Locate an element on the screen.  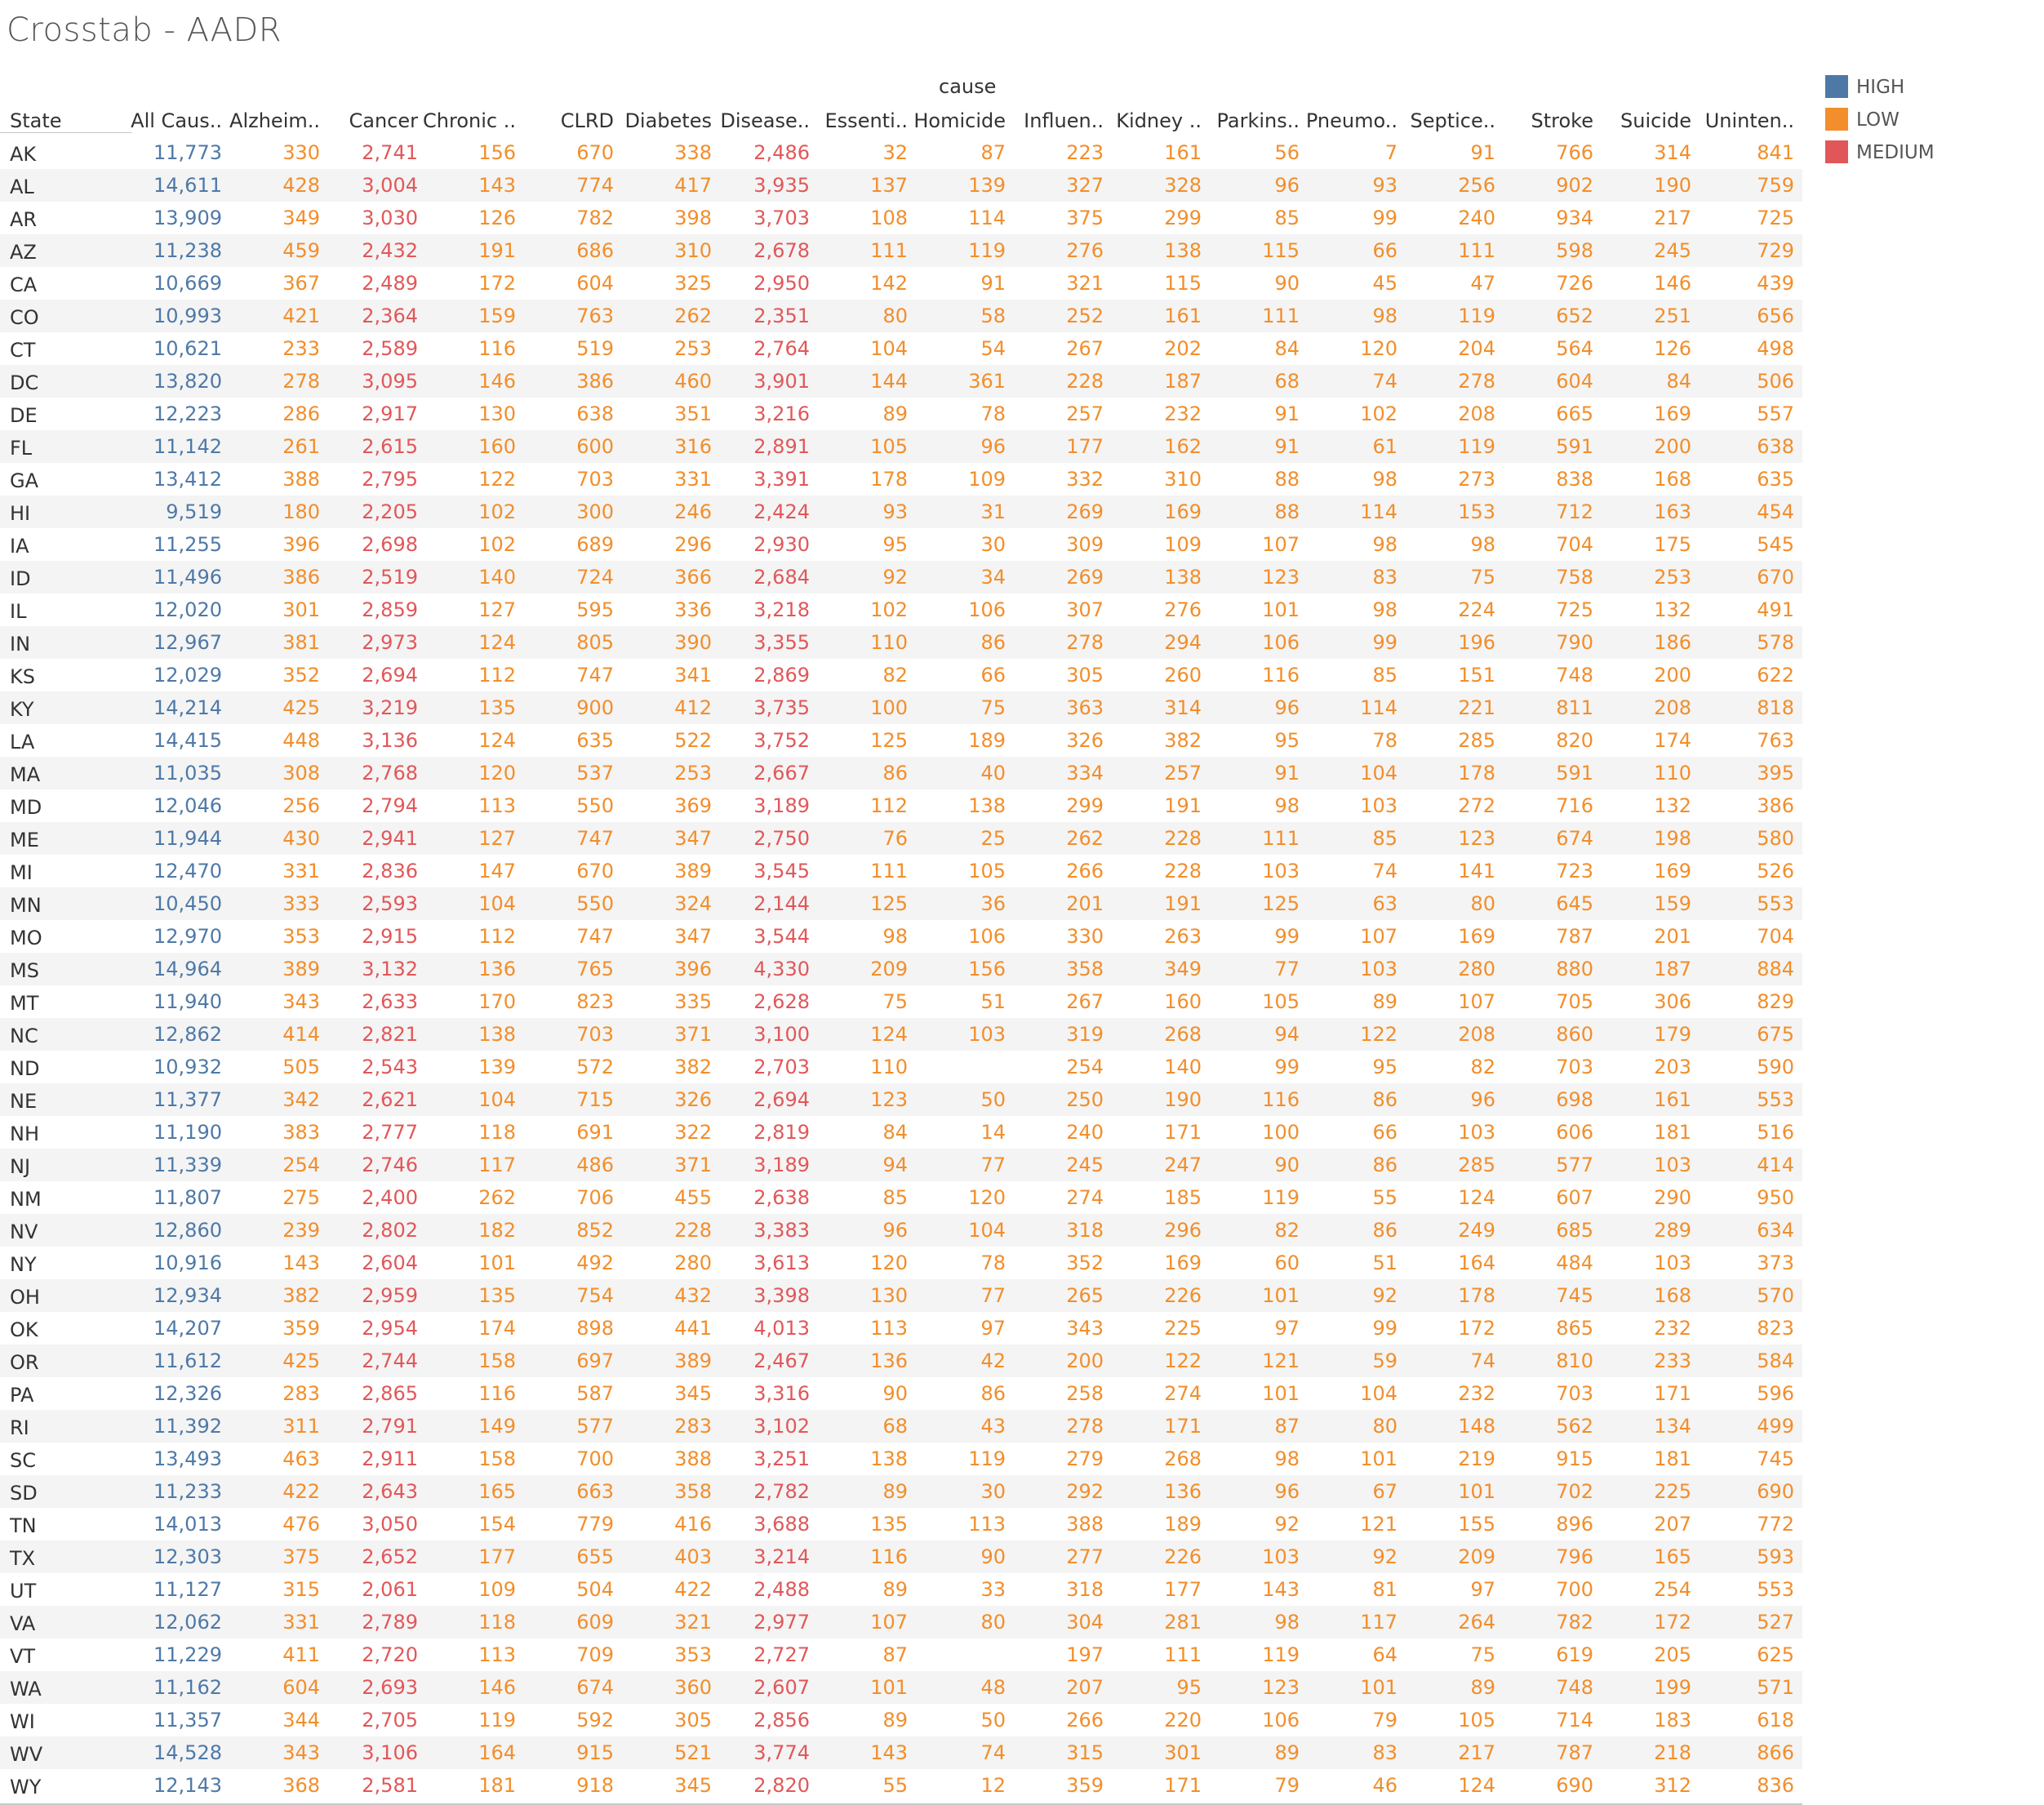
table-cell: 359 is located at coordinates (1085, 1785).